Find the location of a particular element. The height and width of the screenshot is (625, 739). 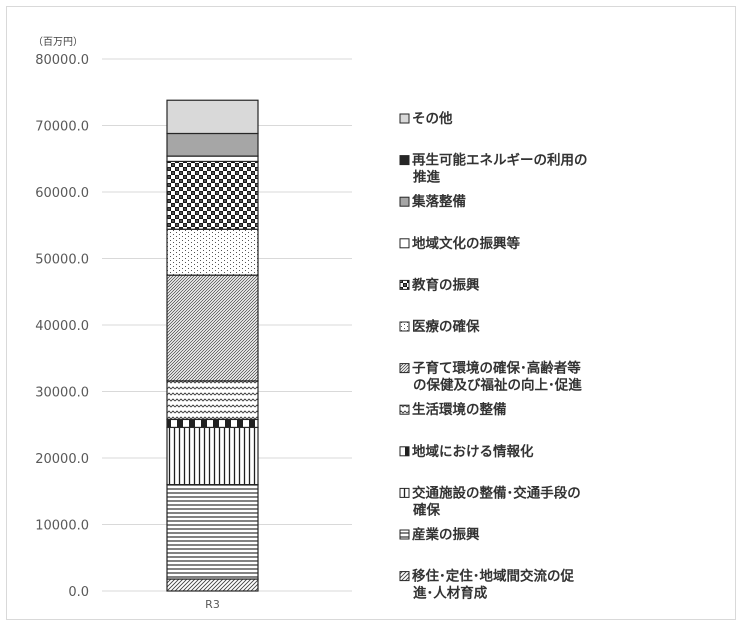

y-tick-label: 0.0 is located at coordinates (78, 592).